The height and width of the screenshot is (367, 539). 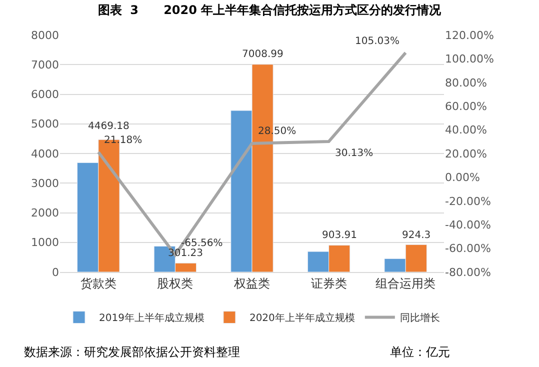 I want to click on y2-tick-label: -40.00%, so click(x=468, y=225).